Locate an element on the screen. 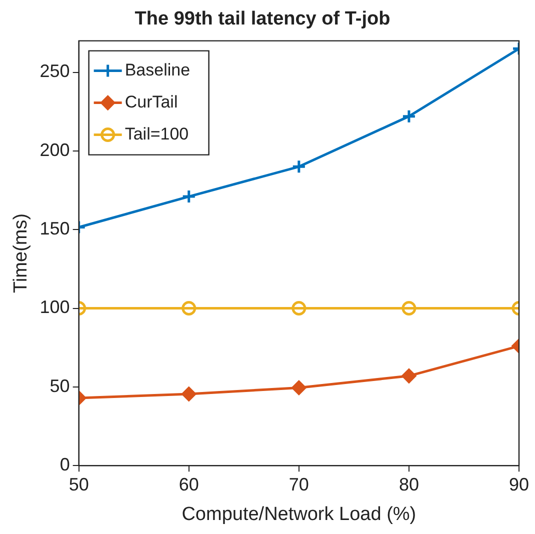  y-tick-label: 100 is located at coordinates (55, 307).